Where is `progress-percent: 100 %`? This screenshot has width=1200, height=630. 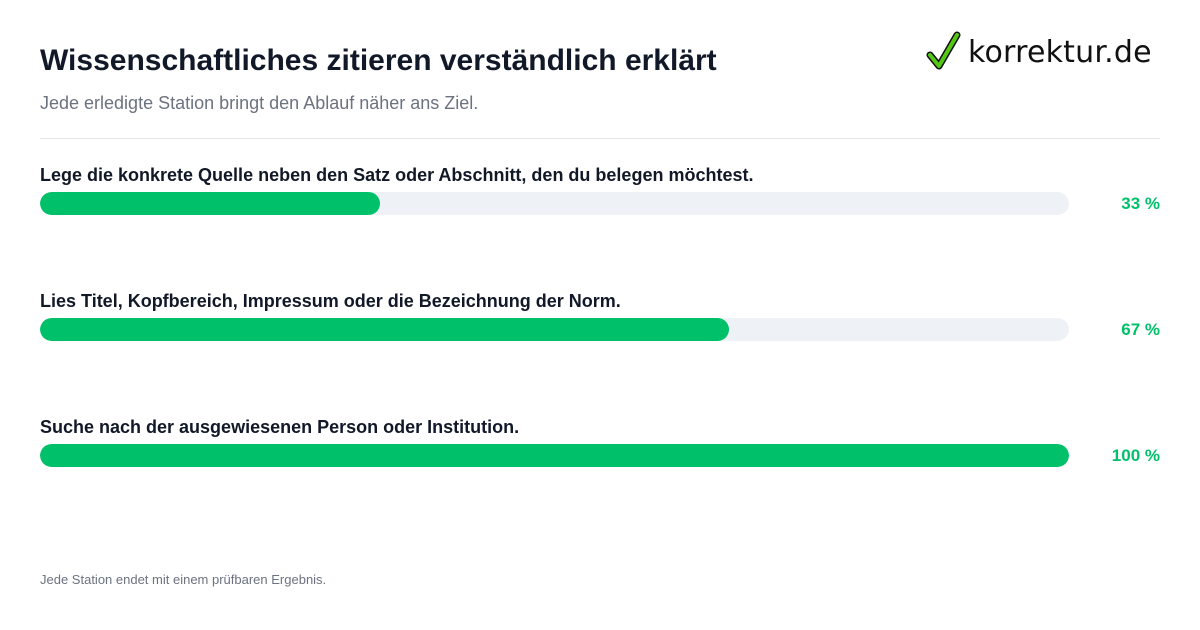
progress-percent: 100 % is located at coordinates (1135, 455).